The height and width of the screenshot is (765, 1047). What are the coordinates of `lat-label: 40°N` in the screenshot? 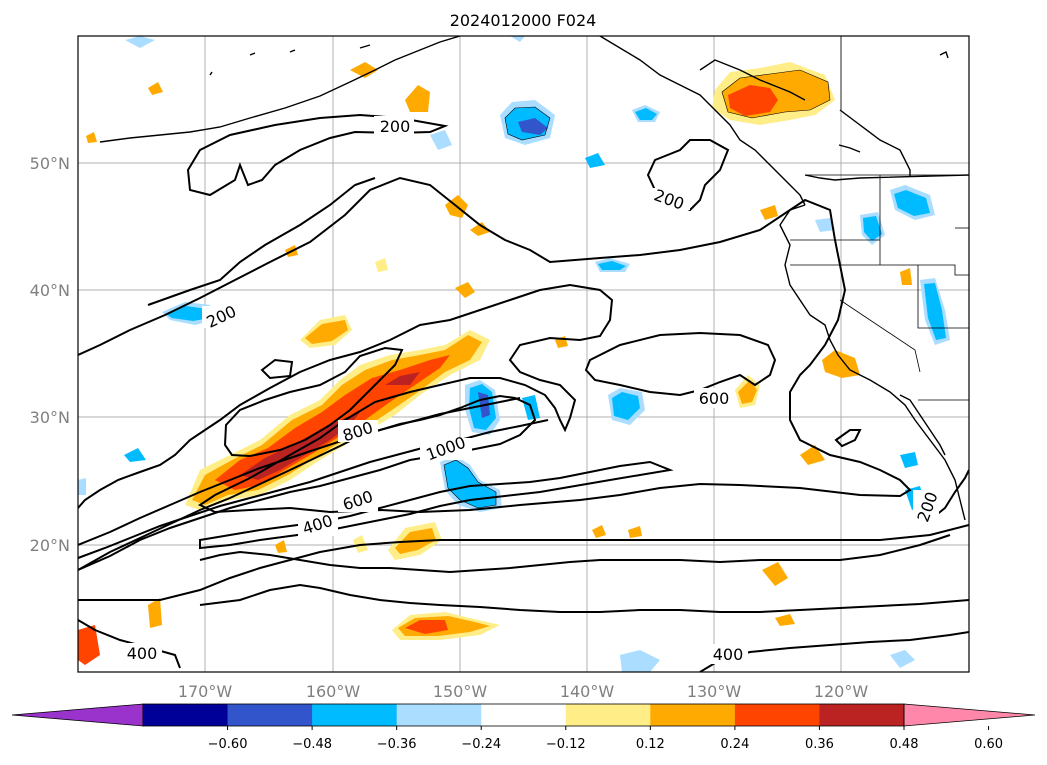 It's located at (50, 290).